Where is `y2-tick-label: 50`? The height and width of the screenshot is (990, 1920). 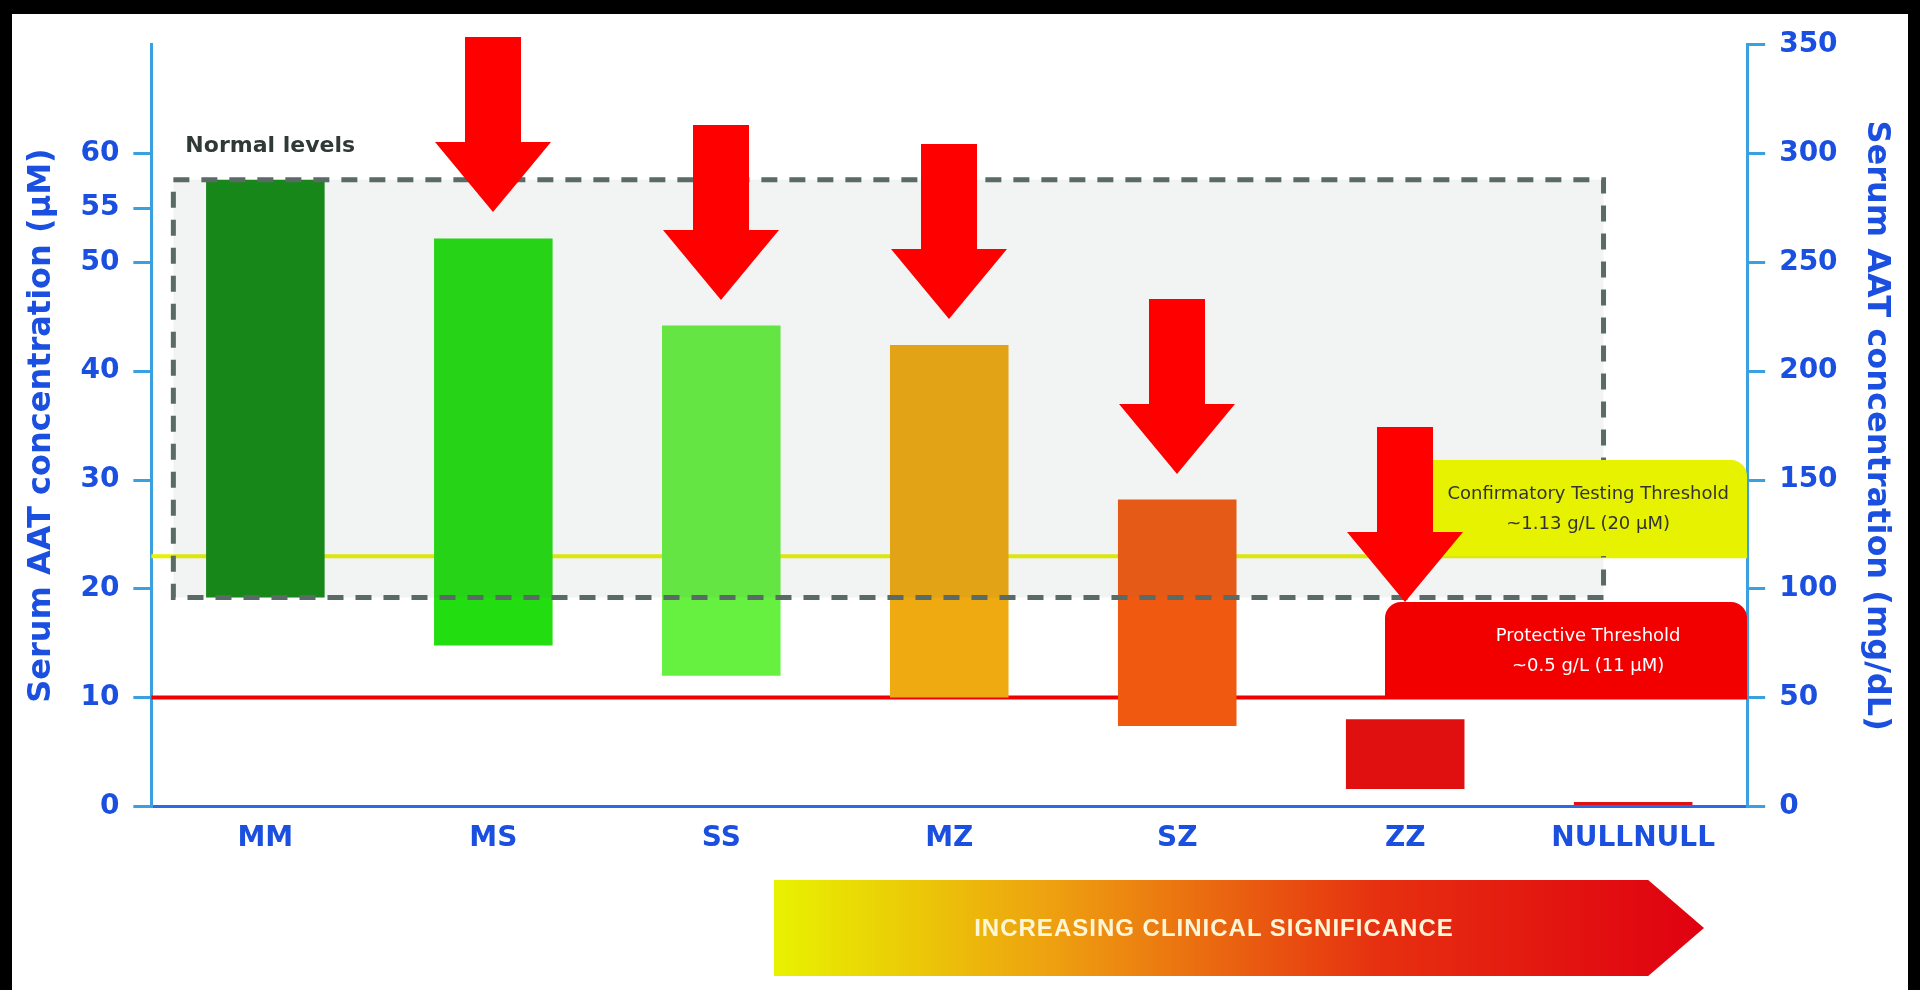
y2-tick-label: 50 is located at coordinates (1799, 695).